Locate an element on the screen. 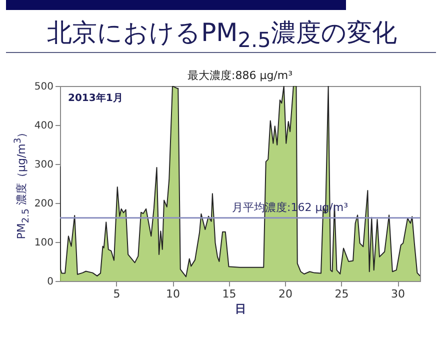  text: 最大濃度:886 μg/m³ is located at coordinates (240, 75).